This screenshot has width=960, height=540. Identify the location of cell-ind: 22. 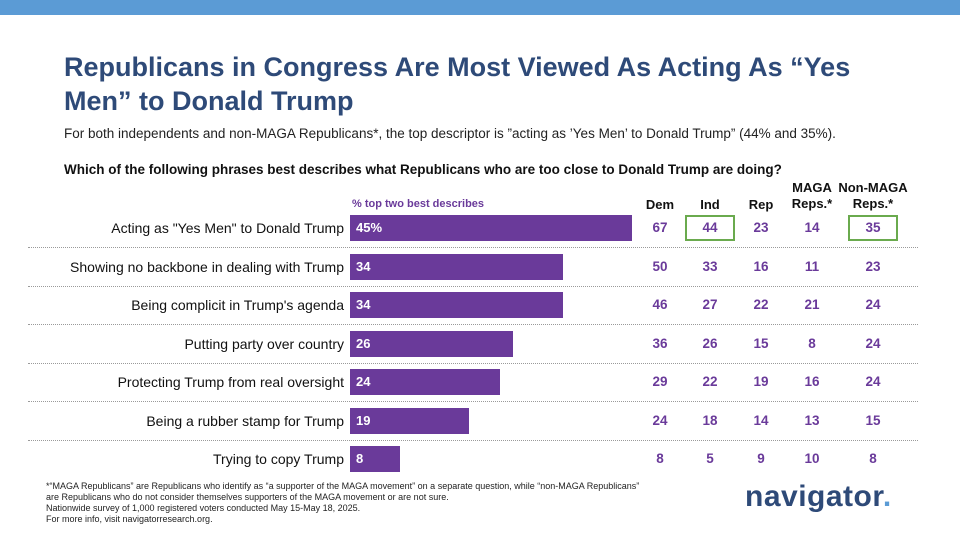
(710, 381).